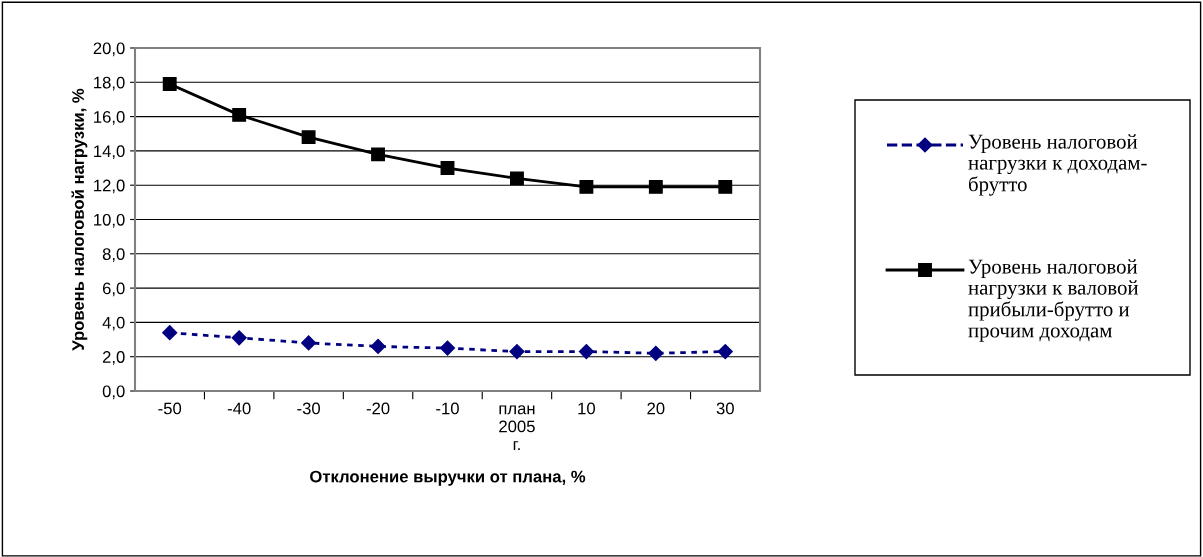  I want to click on y-tick-label: 12,0, so click(109, 186).